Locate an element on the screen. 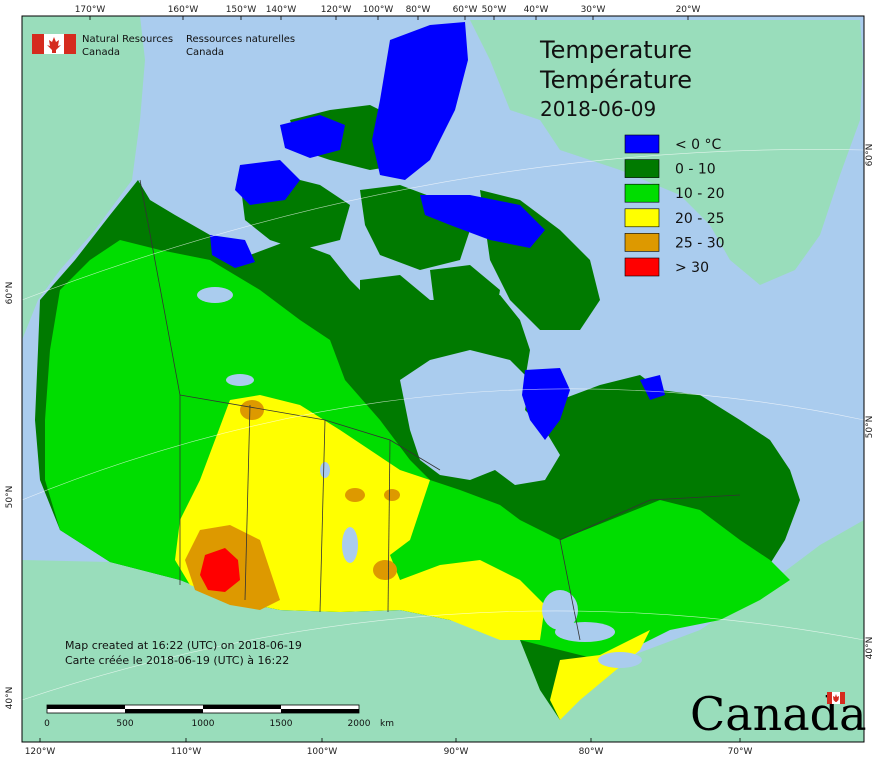 The image size is (880, 760). top-tick-label: 50°W is located at coordinates (494, 10).